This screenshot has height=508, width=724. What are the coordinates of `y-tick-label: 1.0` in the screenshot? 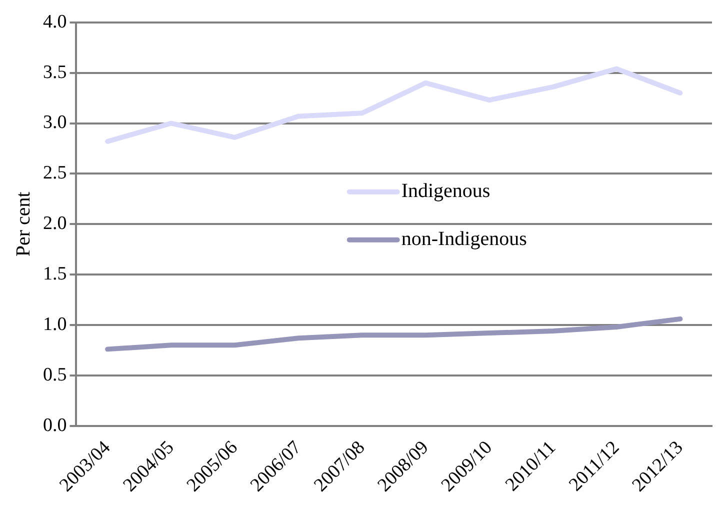 It's located at (55, 324).